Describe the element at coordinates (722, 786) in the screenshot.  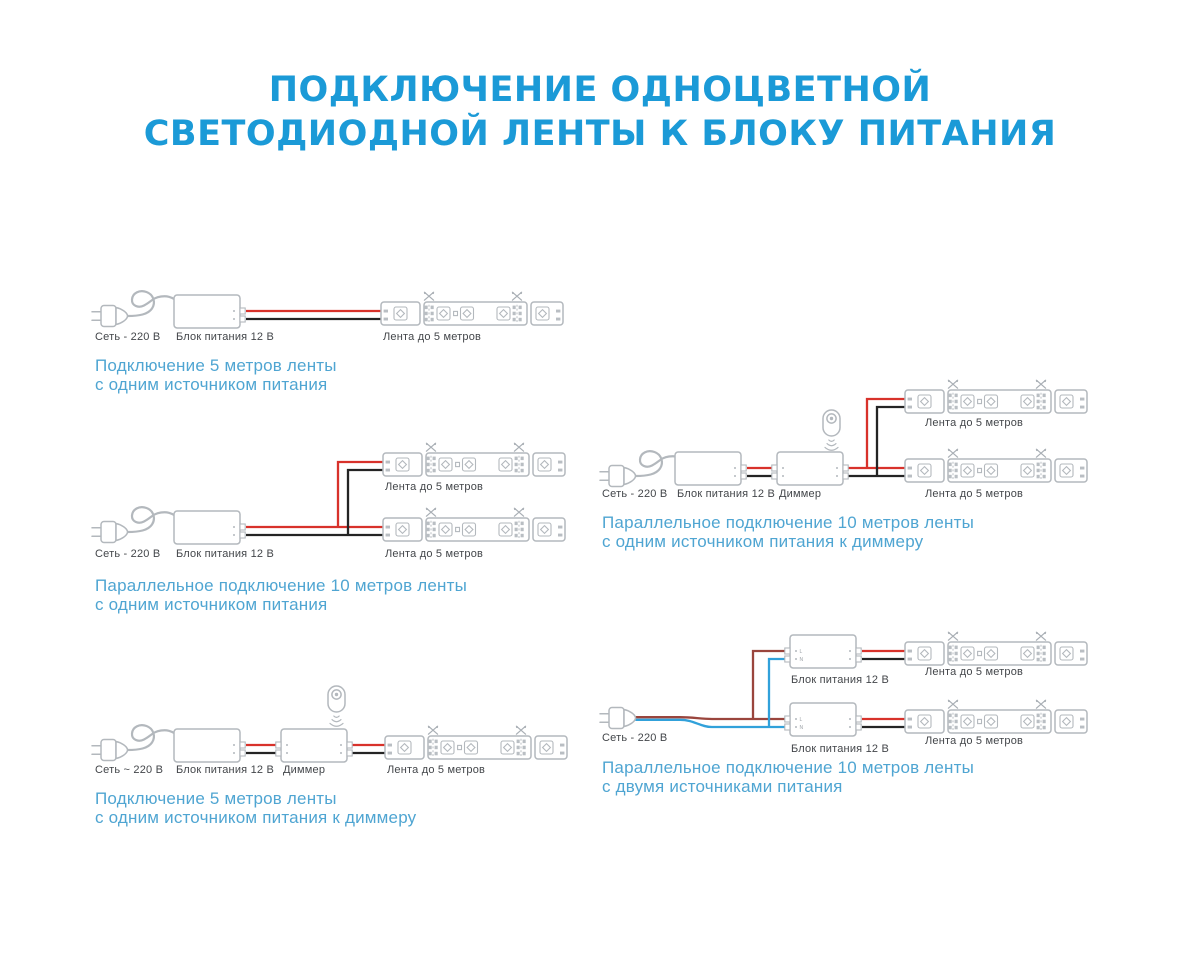
I see `caption-line2: с двумя источниками питания` at that location.